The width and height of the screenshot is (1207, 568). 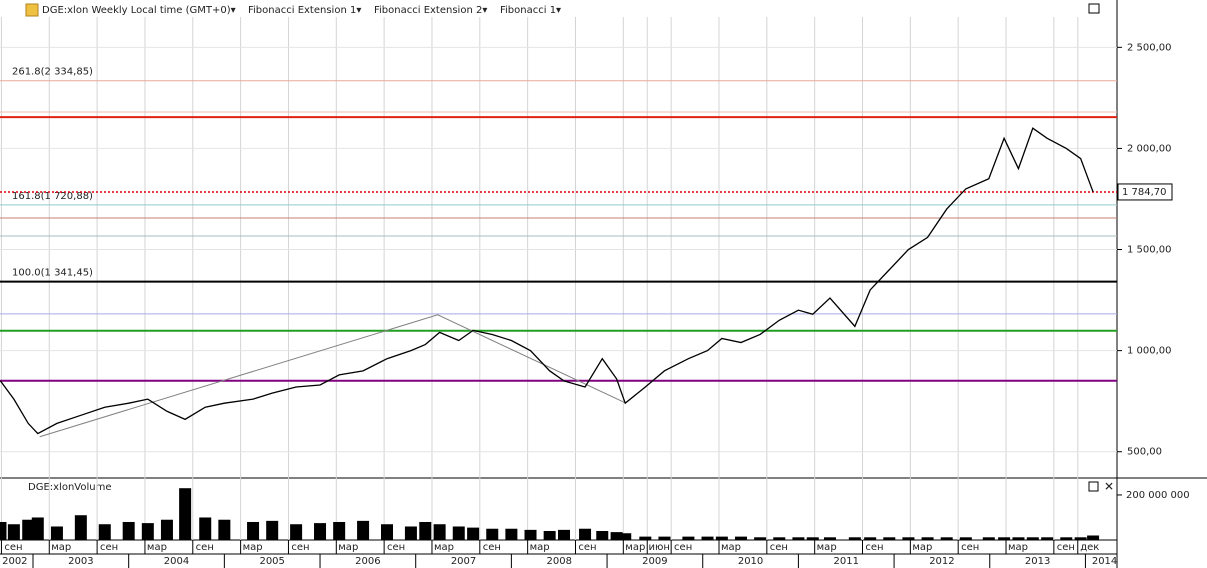 What do you see at coordinates (654, 561) in the screenshot?
I see `year-label: 2009` at bounding box center [654, 561].